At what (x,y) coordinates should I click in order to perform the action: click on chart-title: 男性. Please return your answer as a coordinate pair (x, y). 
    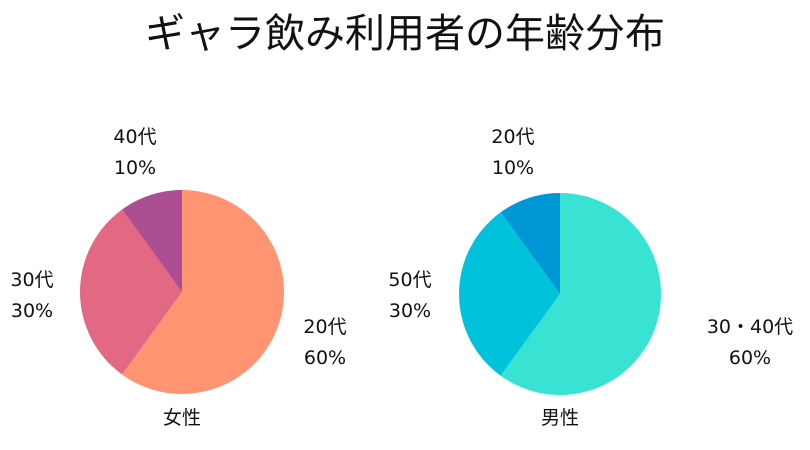
    Looking at the image, I should click on (560, 418).